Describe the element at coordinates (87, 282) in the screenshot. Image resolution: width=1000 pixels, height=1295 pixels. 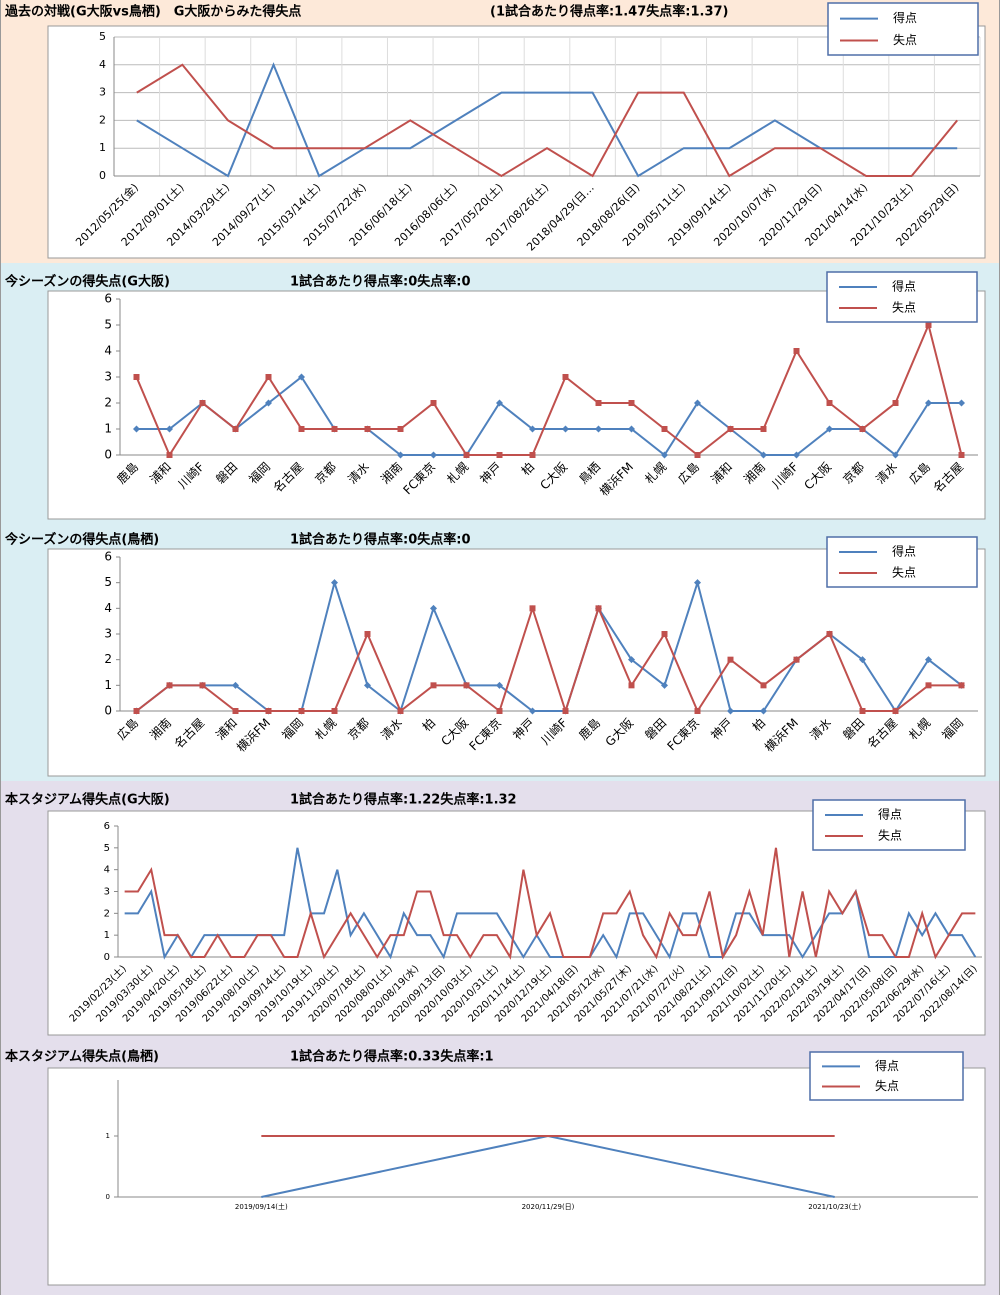
I see `chart-title: 今シーズンの得失点(G大阪)` at that location.